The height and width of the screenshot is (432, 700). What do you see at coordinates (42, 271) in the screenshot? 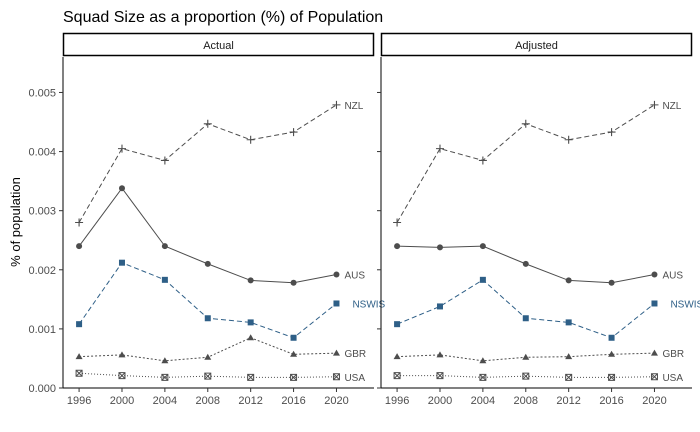
I see `y-tick-label: 0.002` at bounding box center [42, 271].